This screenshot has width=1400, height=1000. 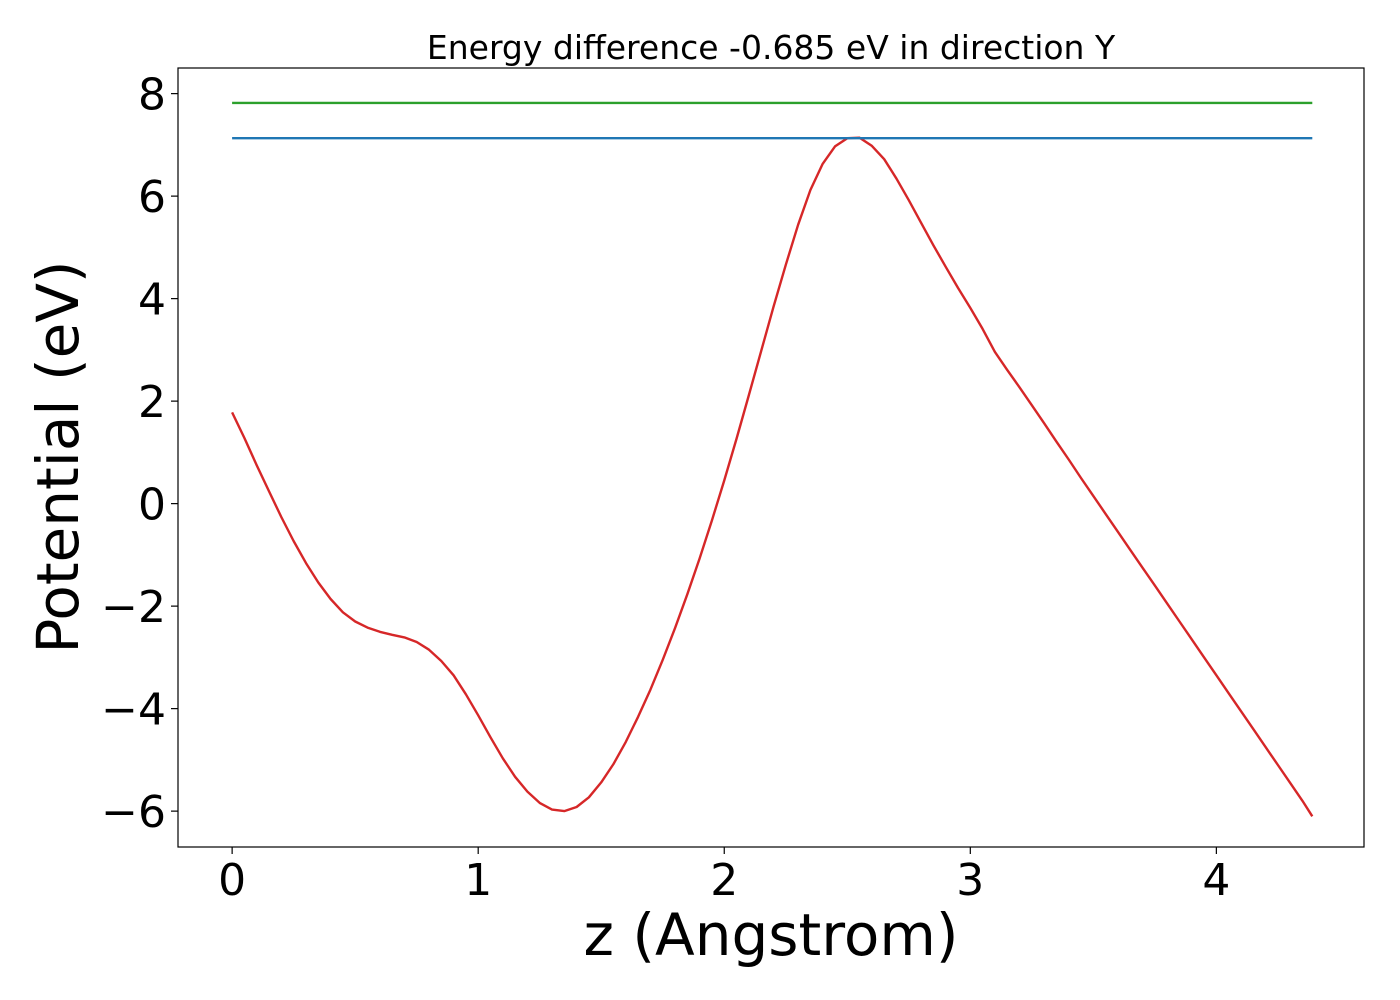 What do you see at coordinates (232, 880) in the screenshot?
I see `x-tick-label: 0` at bounding box center [232, 880].